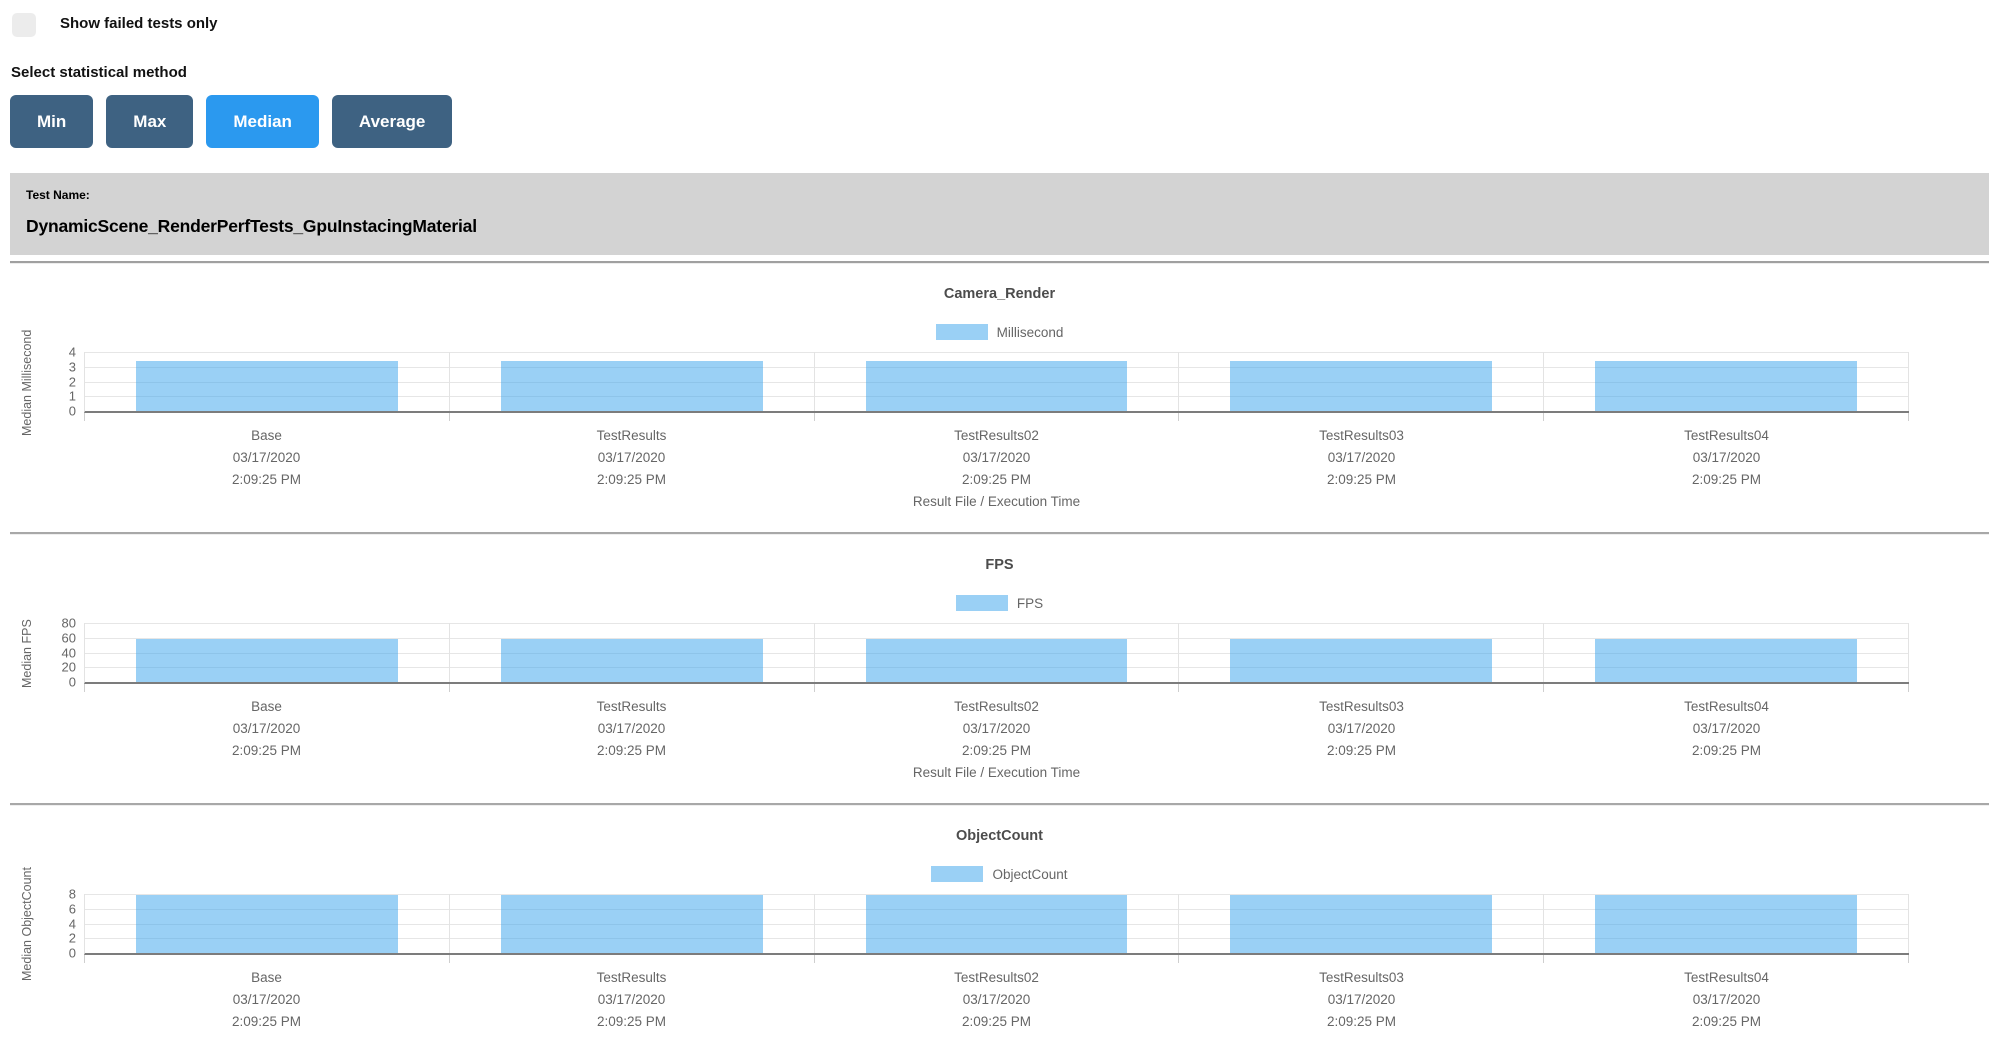  Describe the element at coordinates (27, 382) in the screenshot. I see `y-axis-title: Median Millisecond` at that location.